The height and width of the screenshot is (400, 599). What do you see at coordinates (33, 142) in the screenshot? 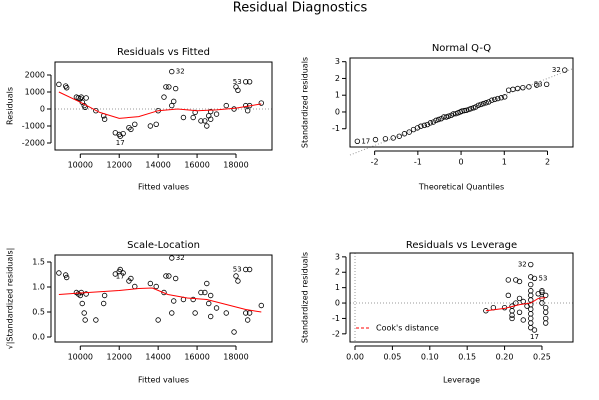
I see `y-tick-label: -2000` at bounding box center [33, 142].